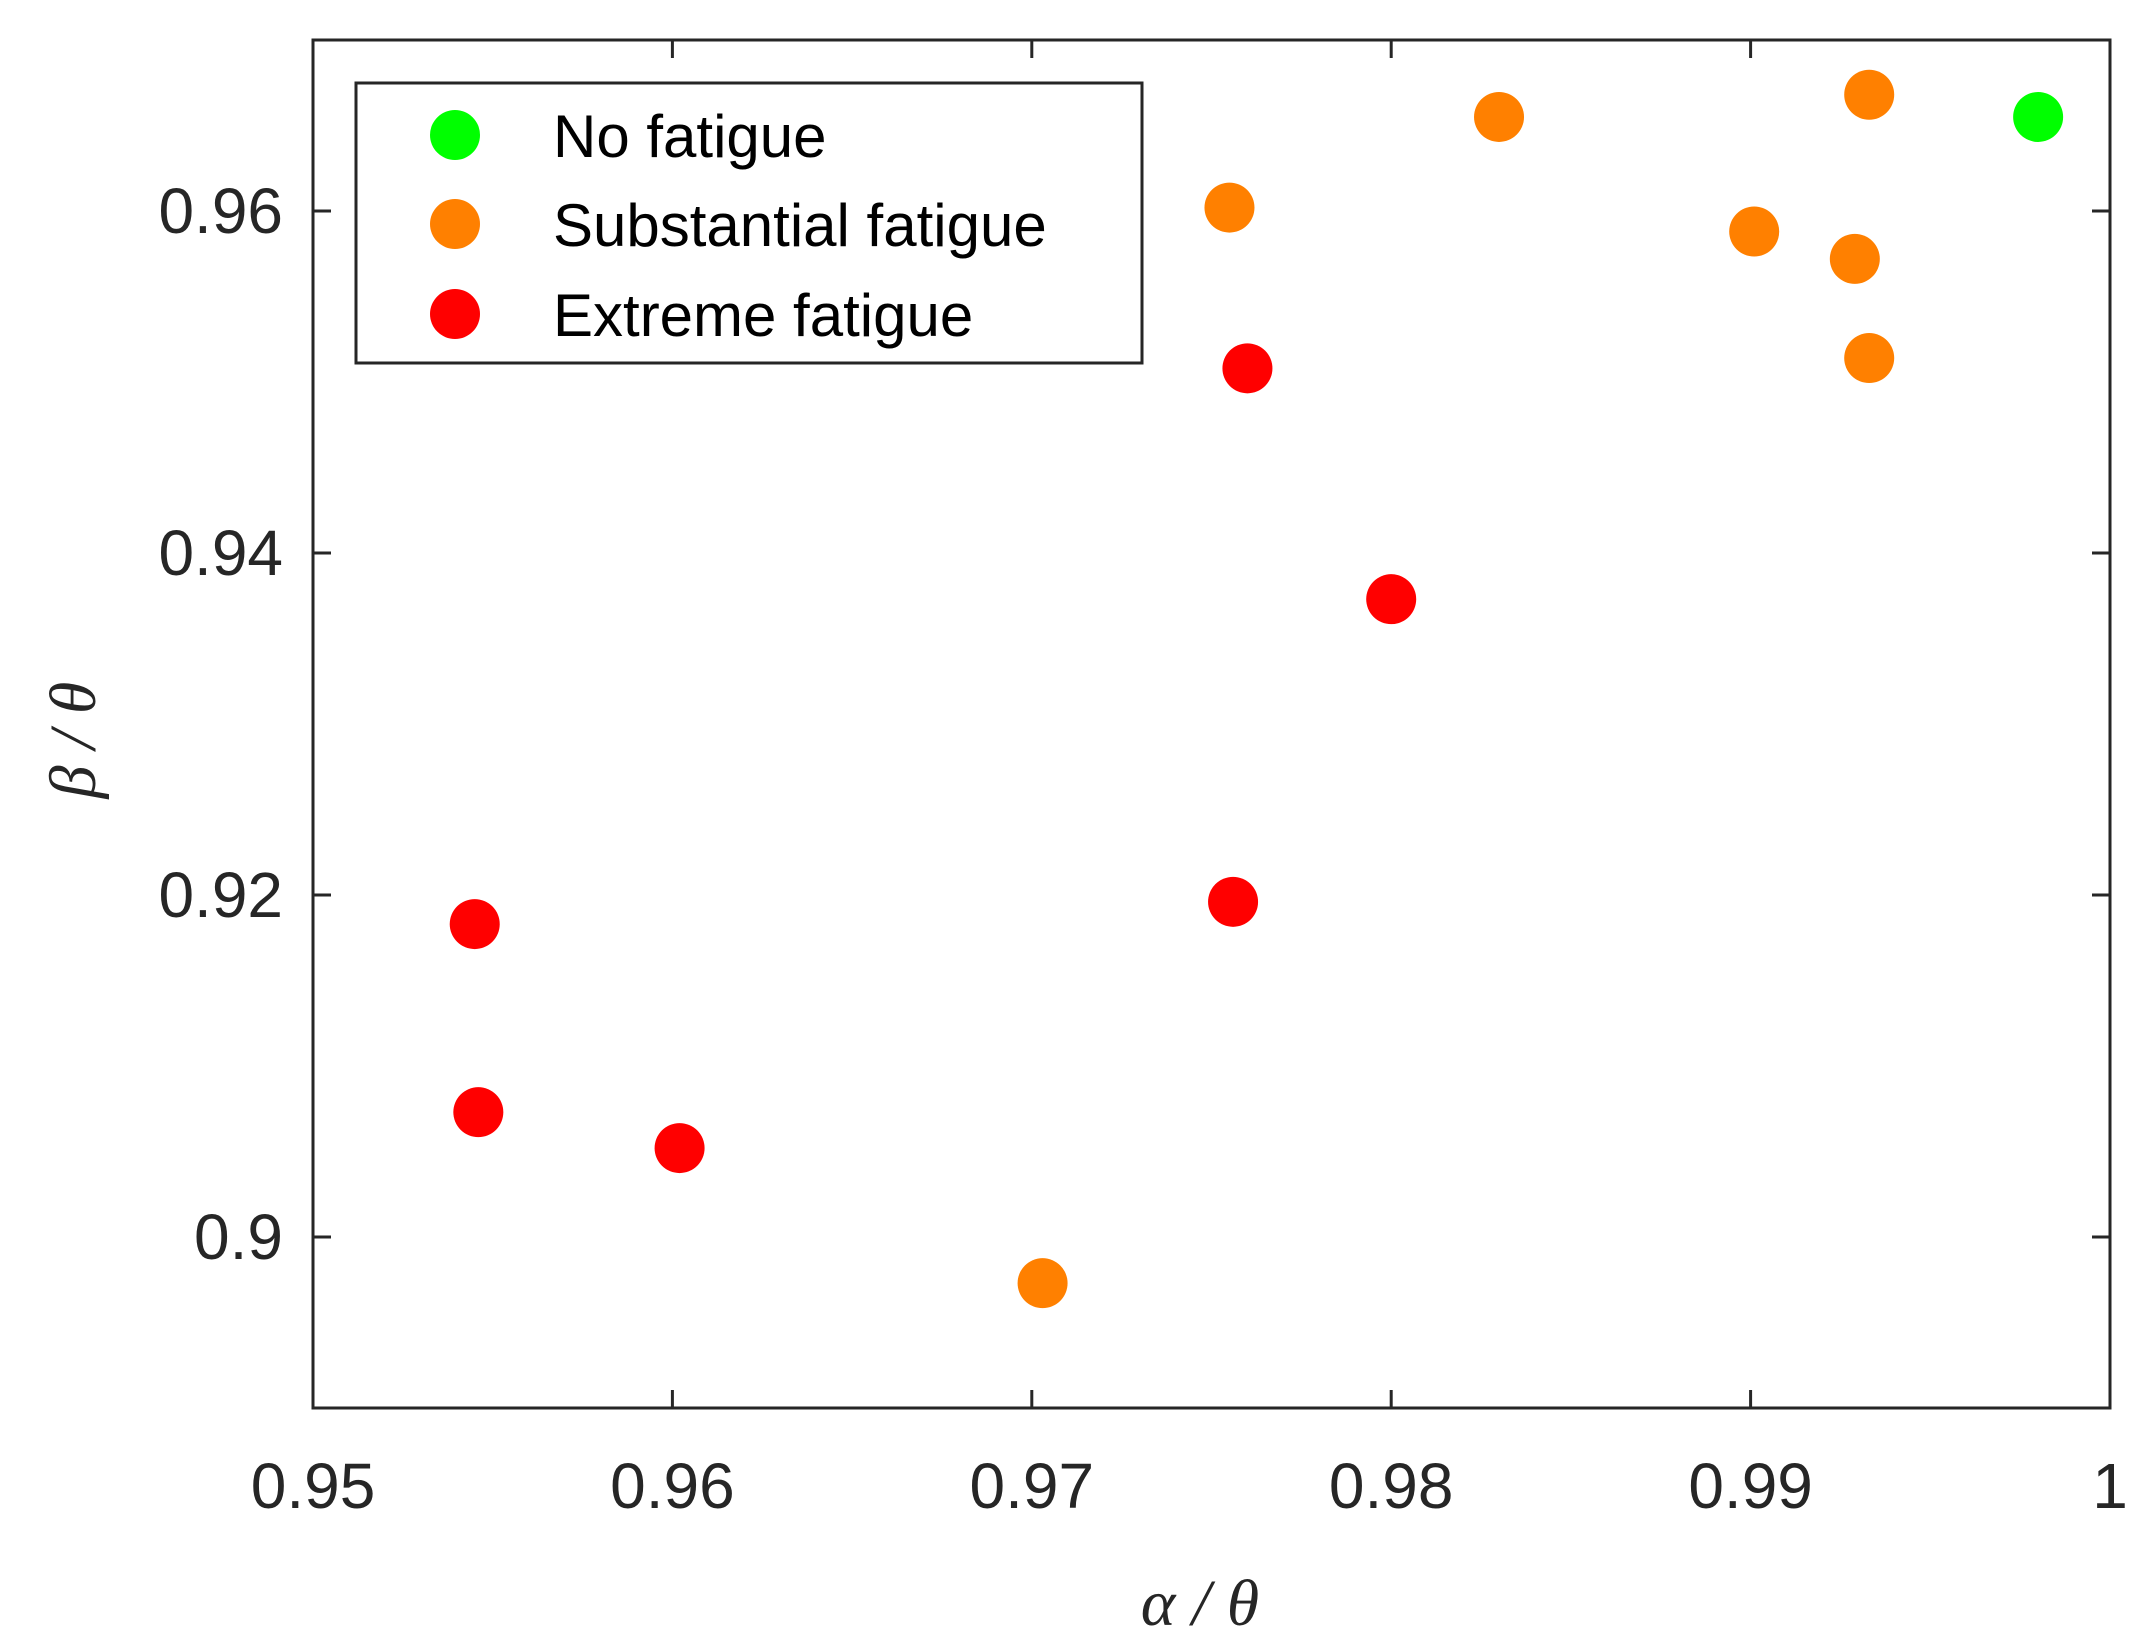  Describe the element at coordinates (1750, 1486) in the screenshot. I see `x-tick-label: 0.99` at that location.